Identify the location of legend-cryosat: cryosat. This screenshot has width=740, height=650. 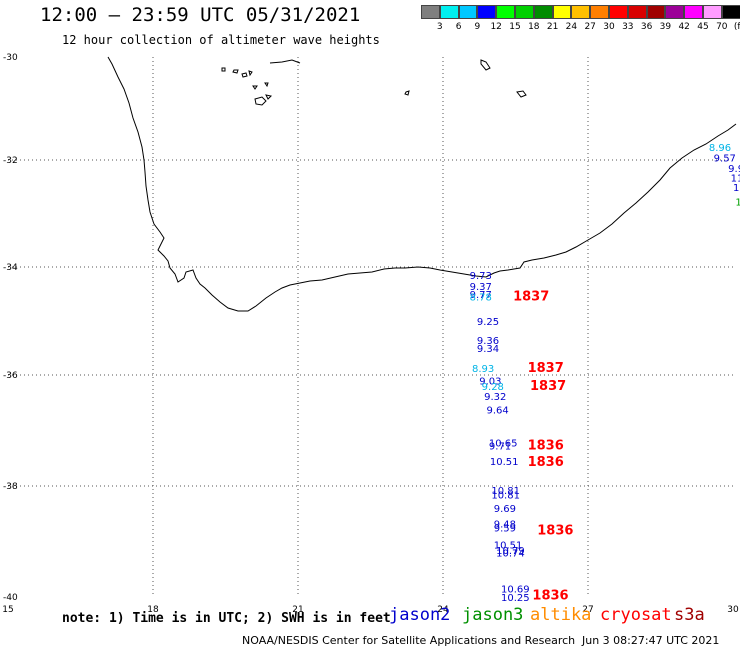
(636, 615).